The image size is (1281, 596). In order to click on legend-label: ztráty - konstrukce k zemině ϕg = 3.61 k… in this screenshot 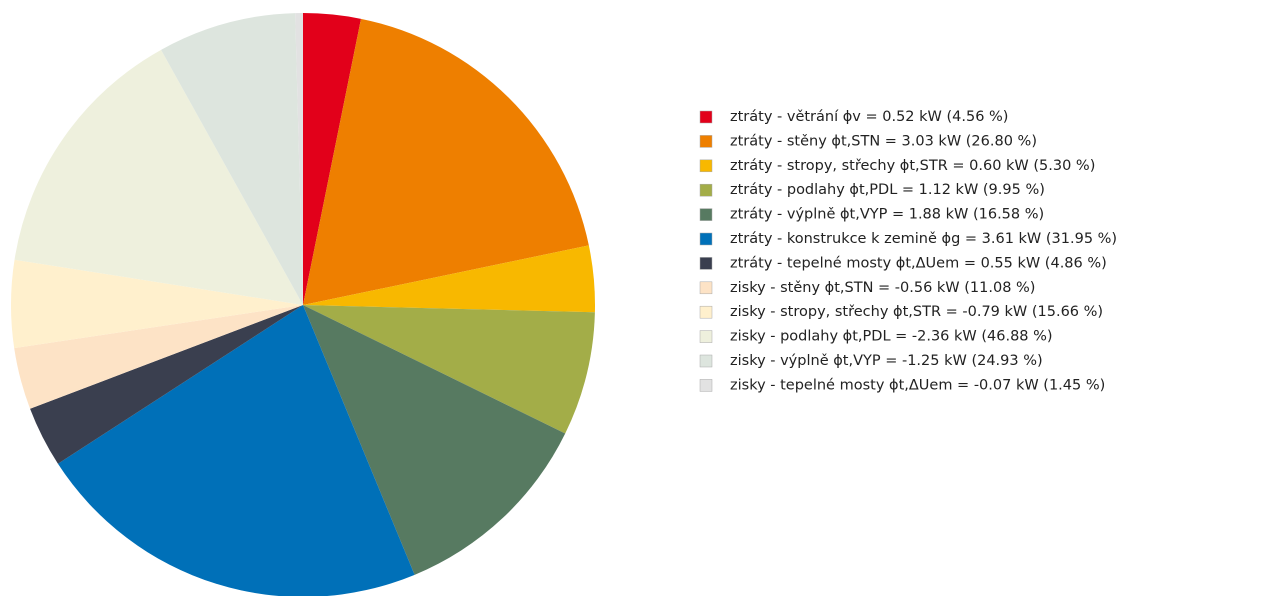, I will do `click(923, 239)`.